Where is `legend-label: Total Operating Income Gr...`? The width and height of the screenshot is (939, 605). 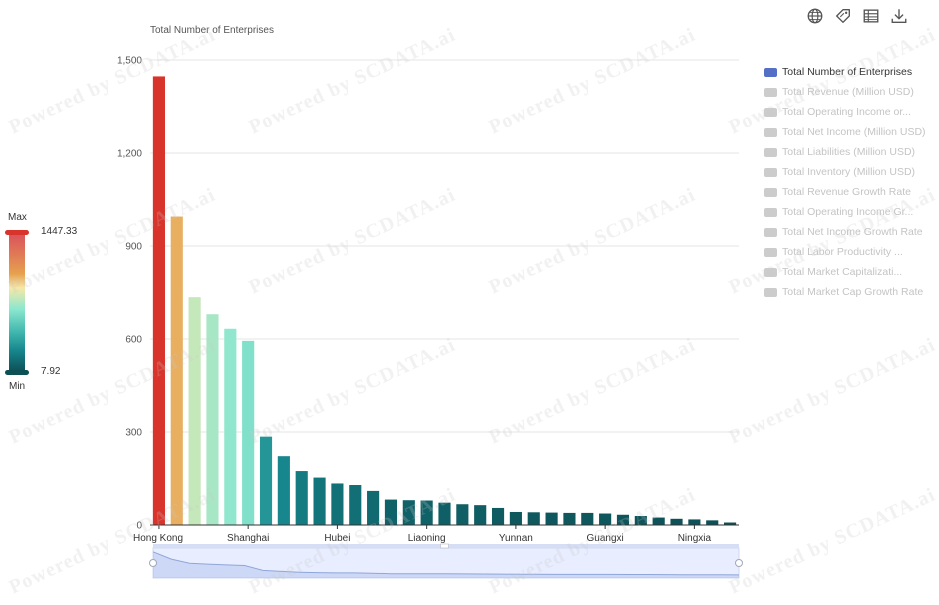
legend-label: Total Operating Income Gr... is located at coordinates (848, 212).